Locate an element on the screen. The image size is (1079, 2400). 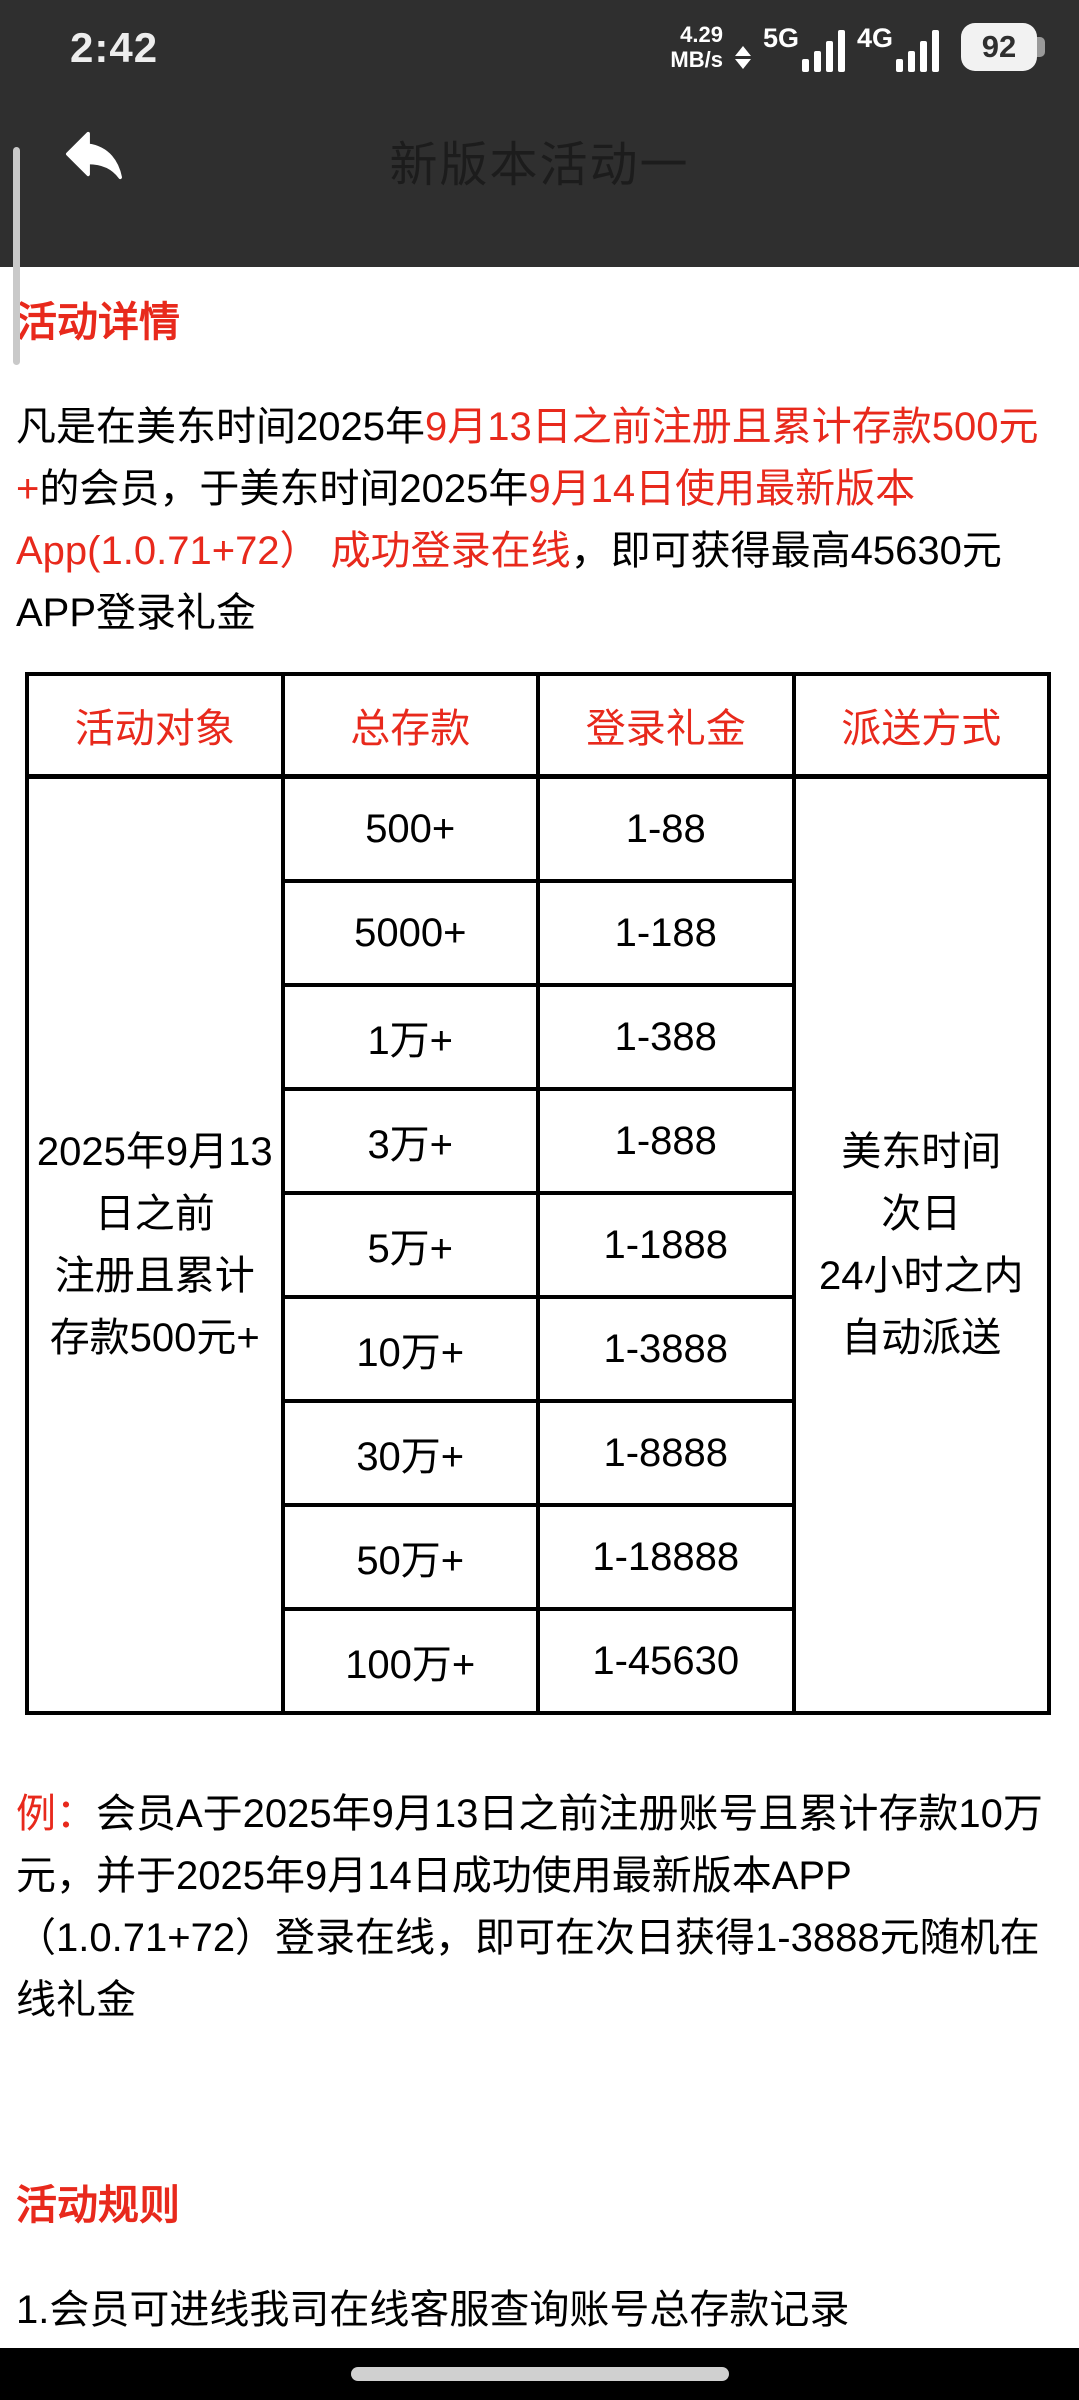
sim1-network: 5G is located at coordinates (804, 48).